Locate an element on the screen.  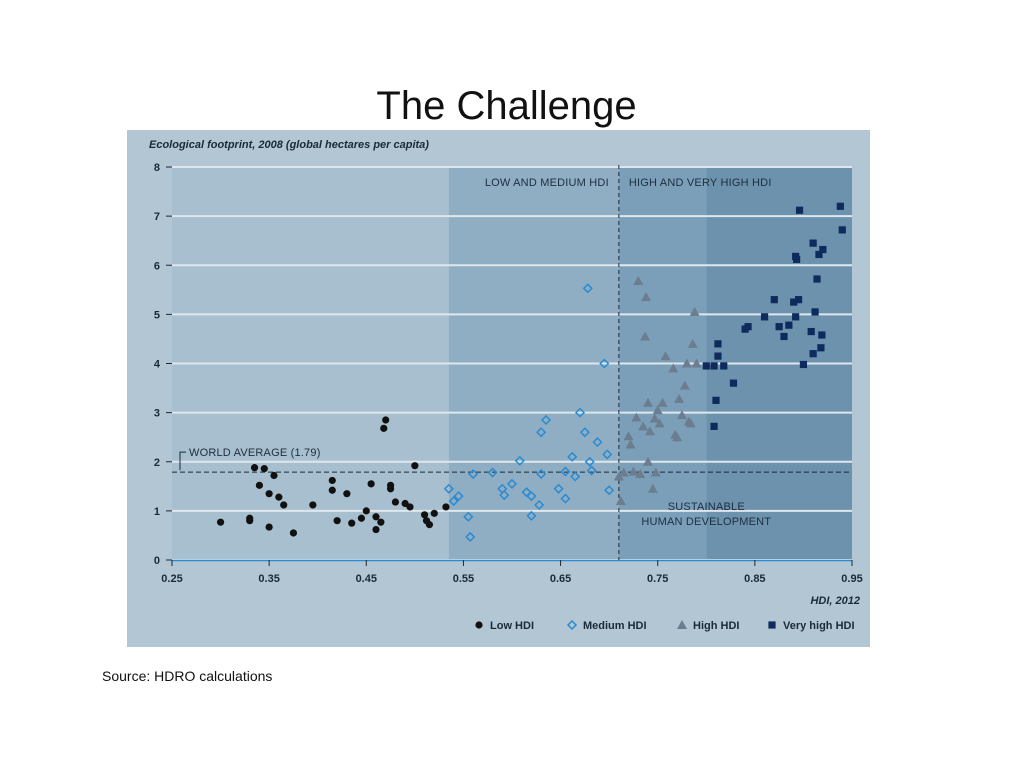
y-tick-label: 4 is located at coordinates (157, 365).